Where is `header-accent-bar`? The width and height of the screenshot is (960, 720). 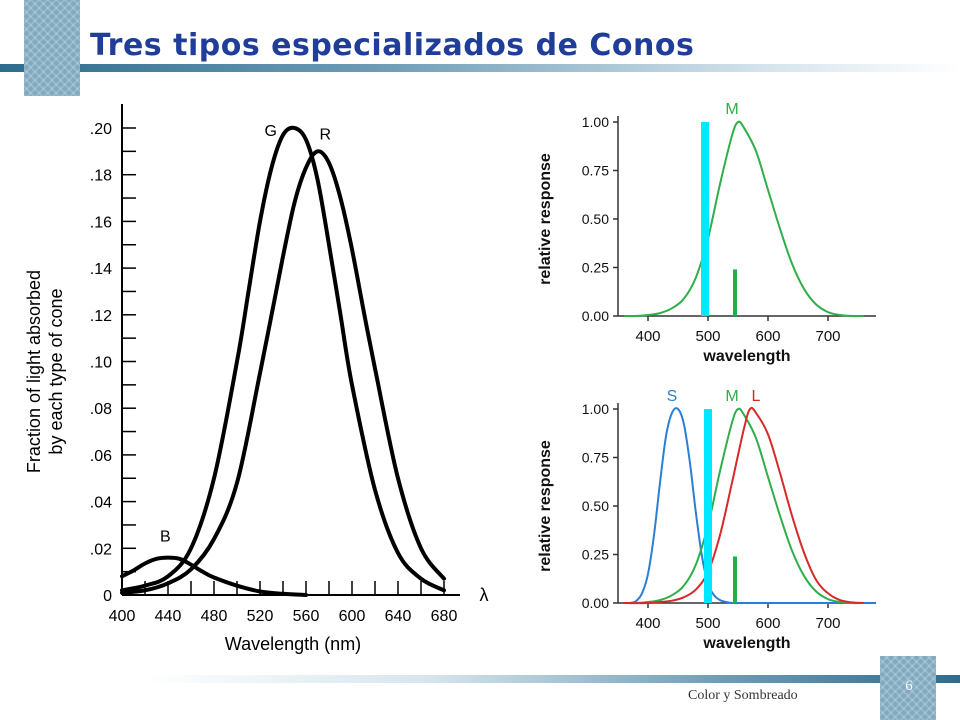
header-accent-bar is located at coordinates (480, 68).